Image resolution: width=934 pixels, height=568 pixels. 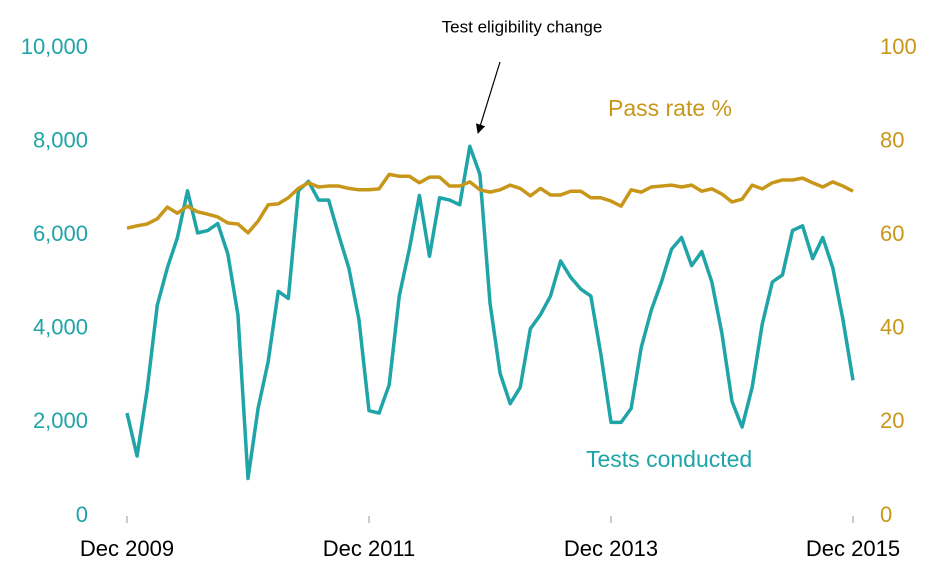 What do you see at coordinates (369, 548) in the screenshot?
I see `x-tick-label: Dec 2011` at bounding box center [369, 548].